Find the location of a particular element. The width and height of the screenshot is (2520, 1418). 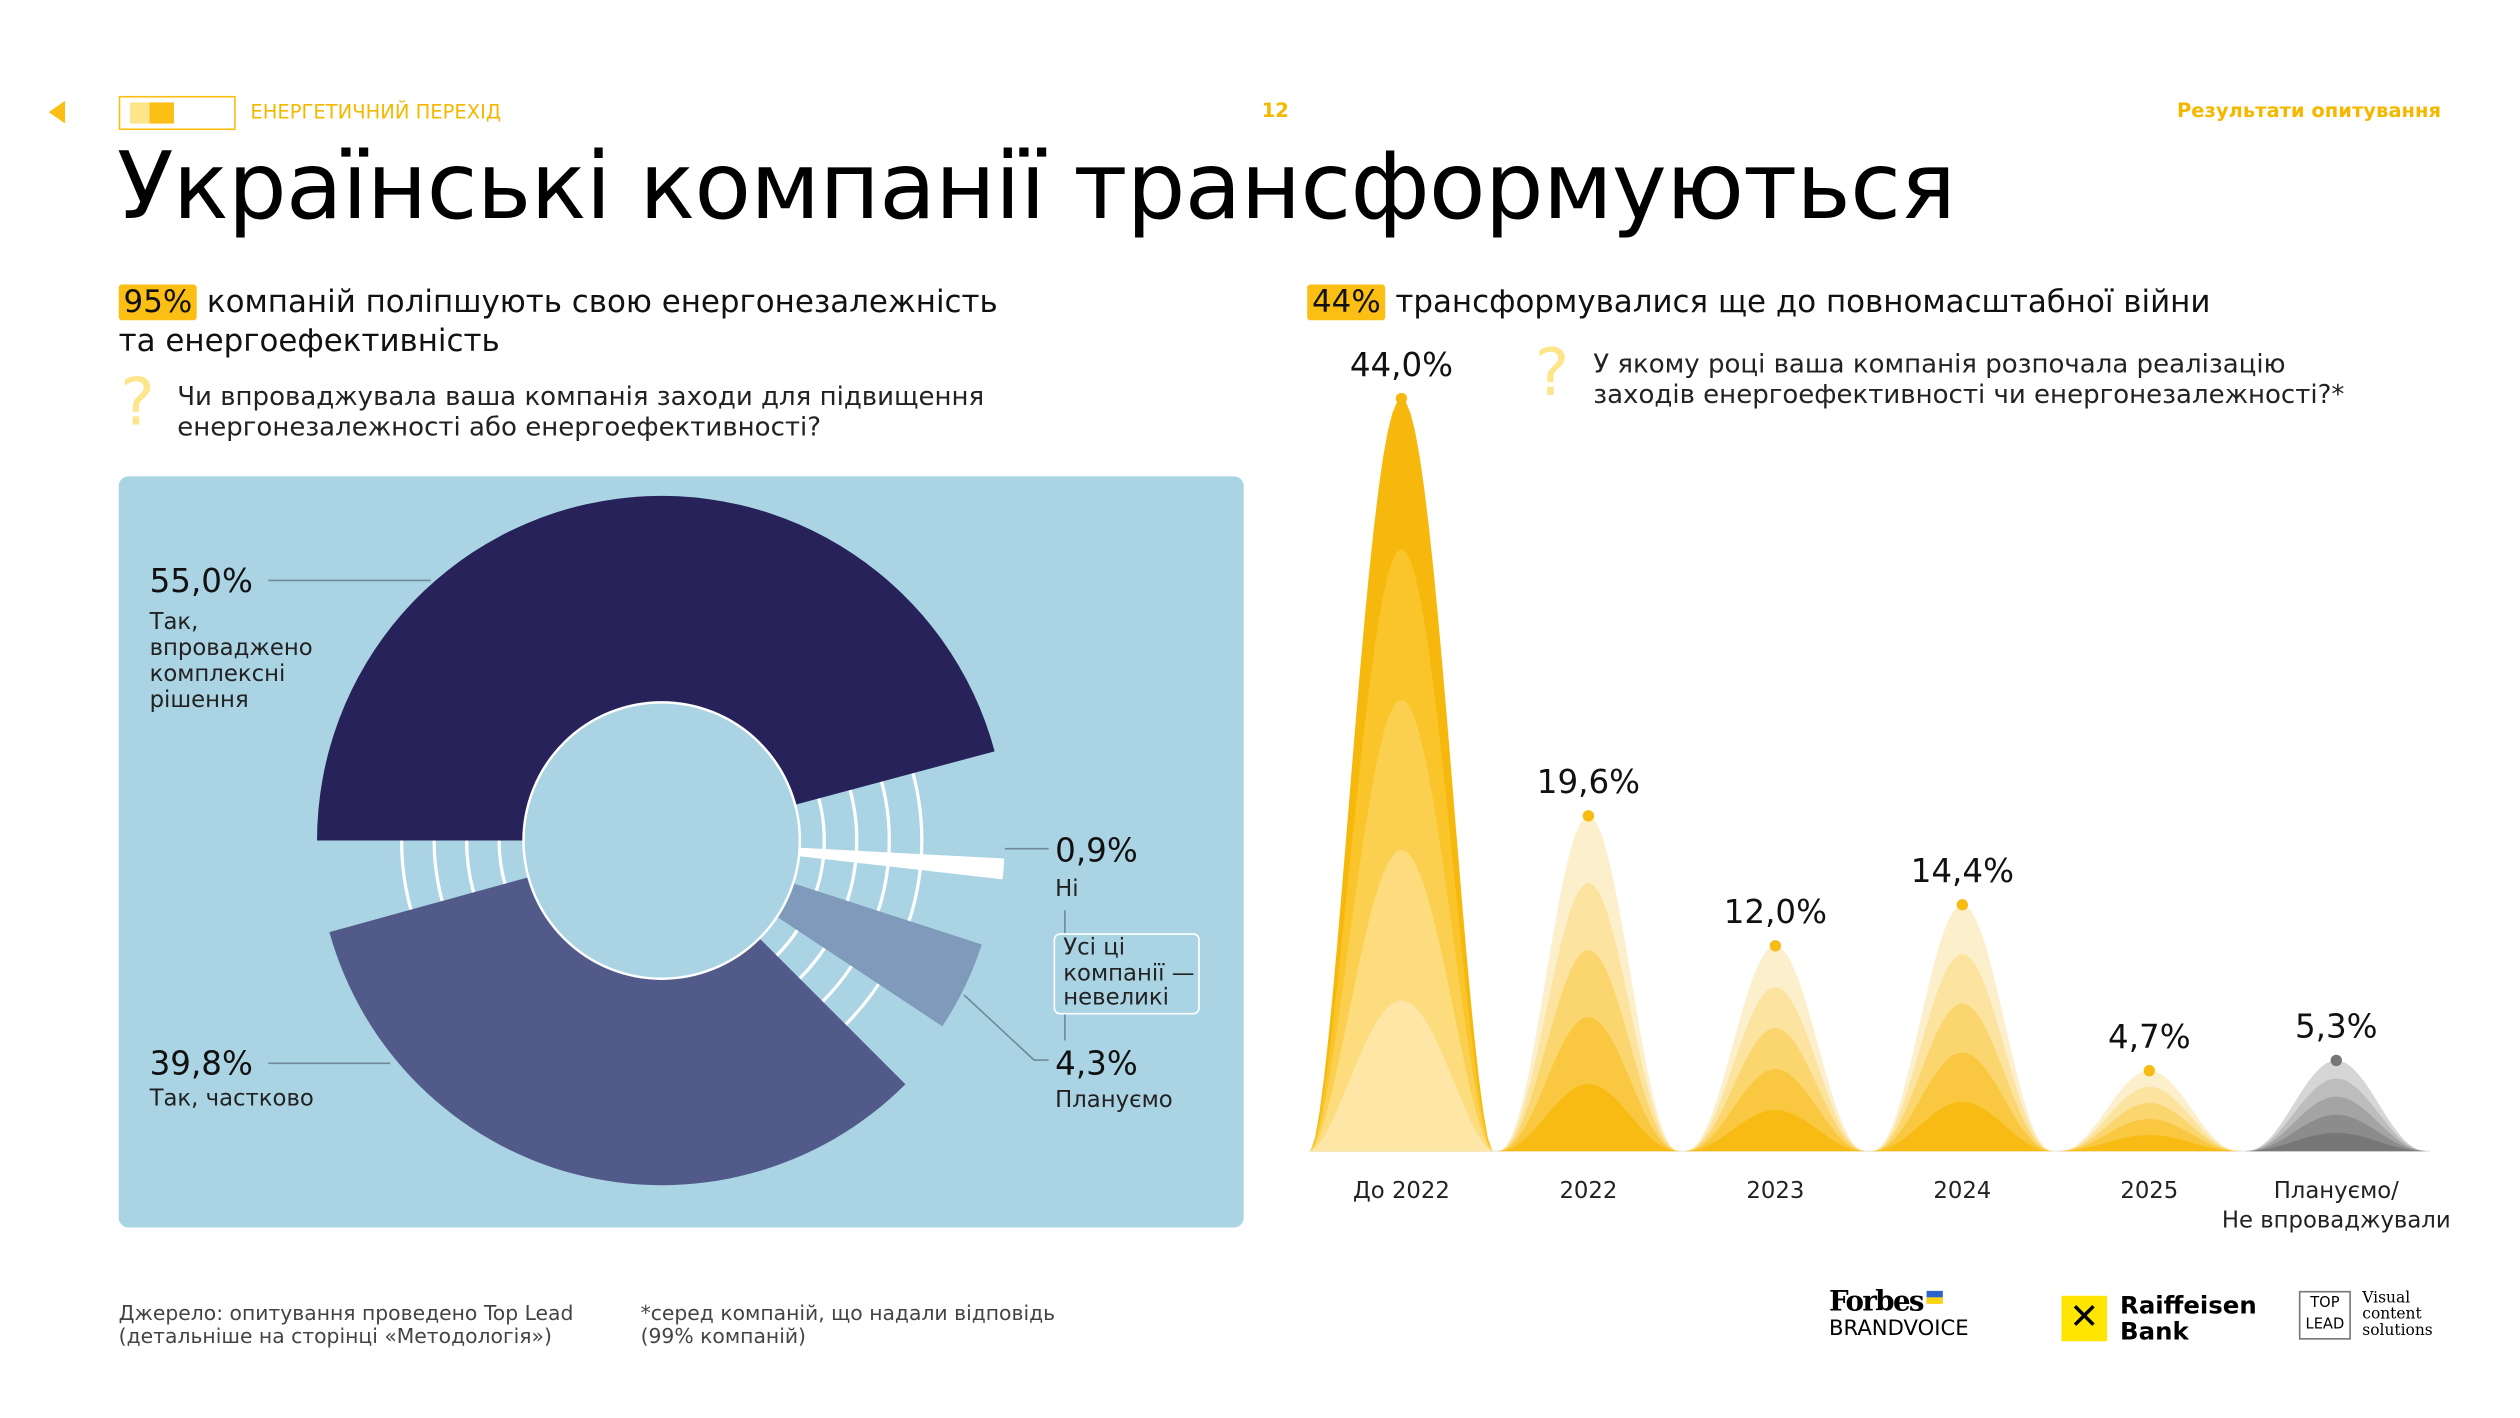

highlight-44: 44% is located at coordinates (1346, 302).